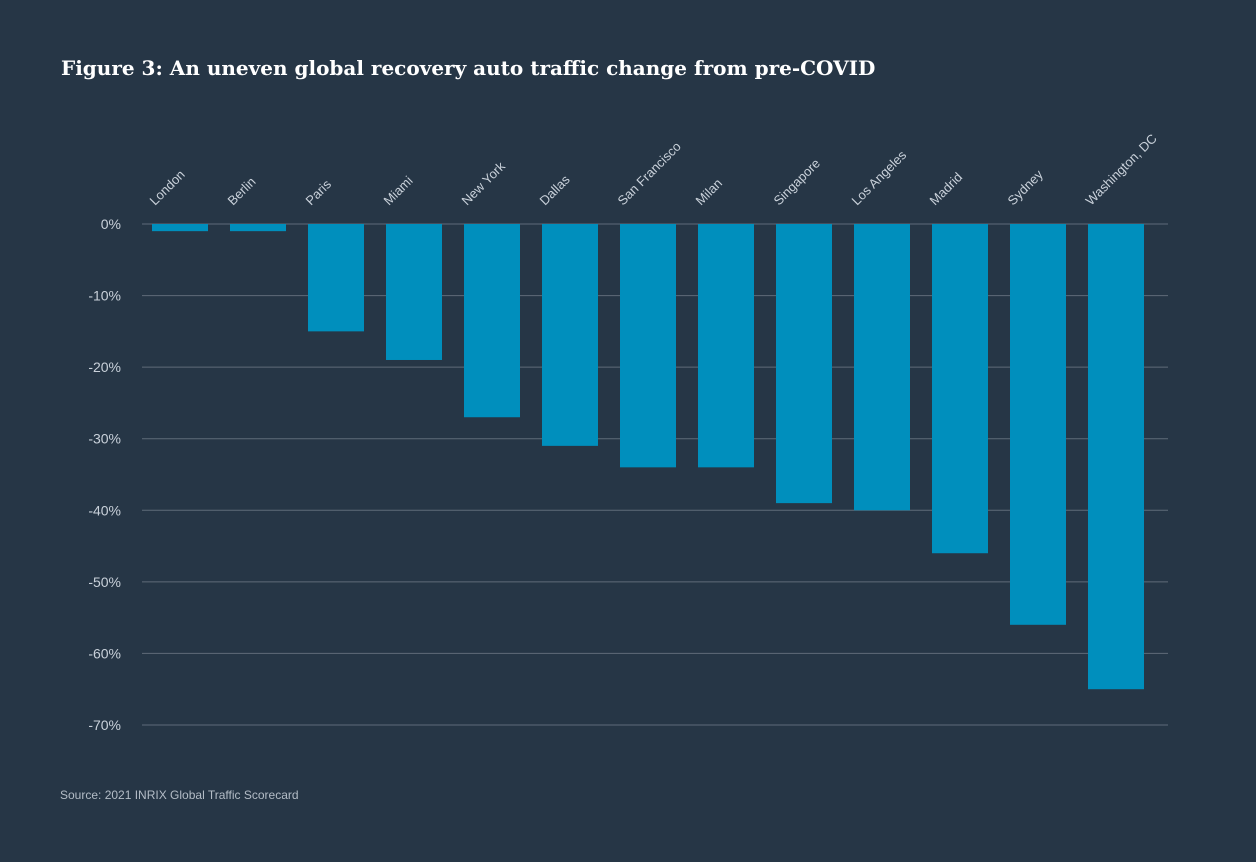  Describe the element at coordinates (709, 192) in the screenshot. I see `category-label: Milan` at that location.